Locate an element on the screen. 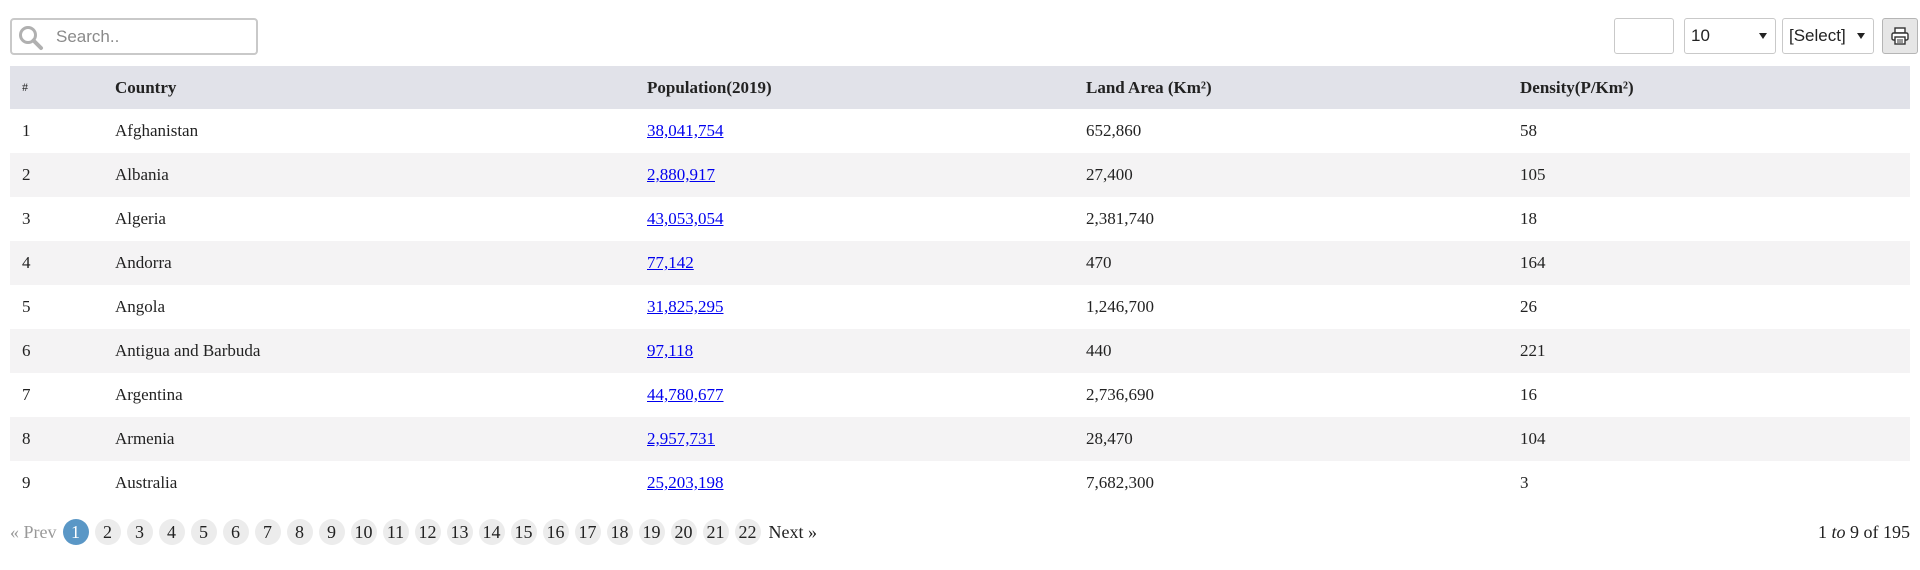 This screenshot has height=570, width=1920. cell-country: Afghanistan is located at coordinates (157, 130).